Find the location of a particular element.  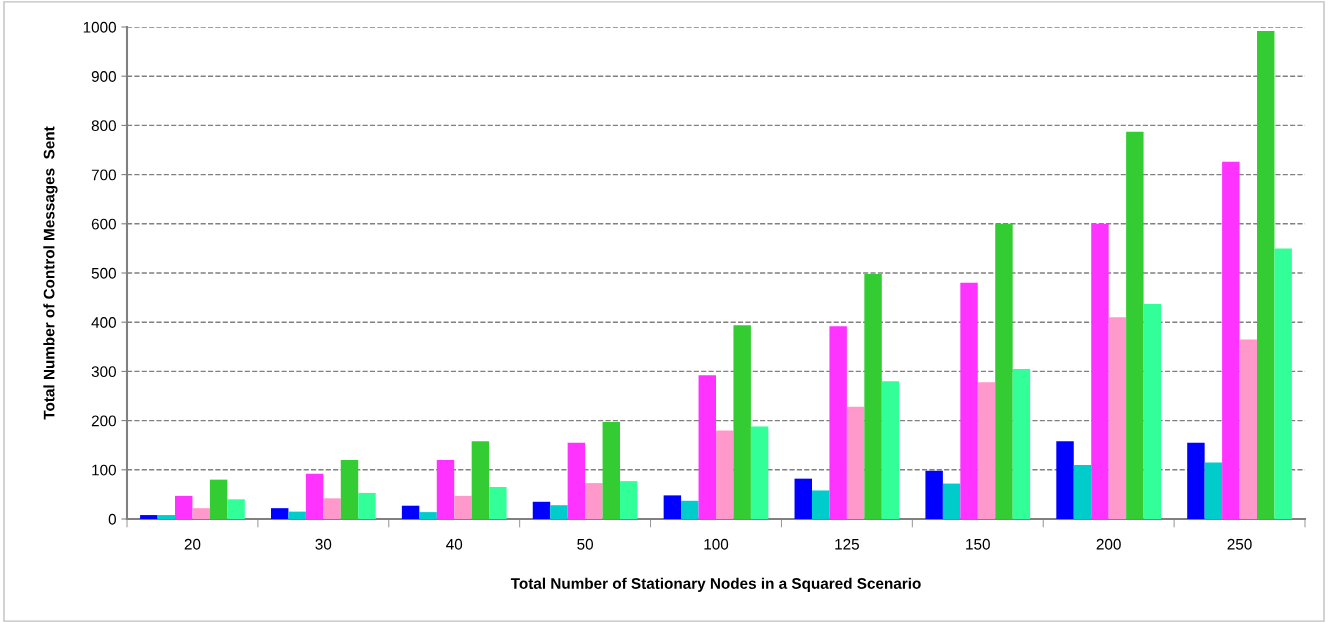

y-tick-label: 400 is located at coordinates (103, 322).